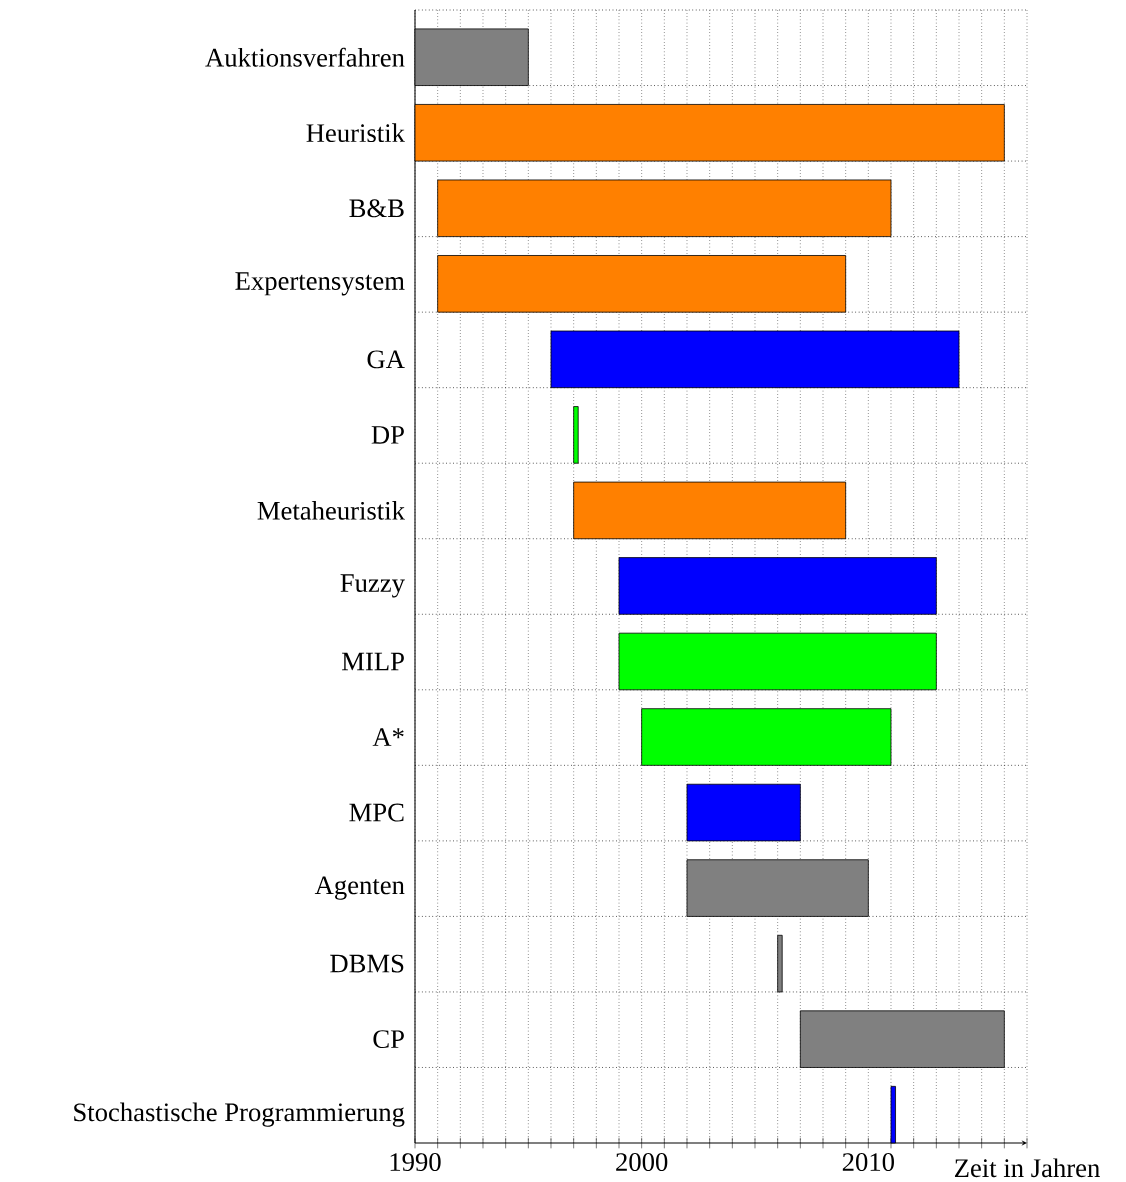 The width and height of the screenshot is (1126, 1182). I want to click on y-tick-label: GA, so click(386, 359).